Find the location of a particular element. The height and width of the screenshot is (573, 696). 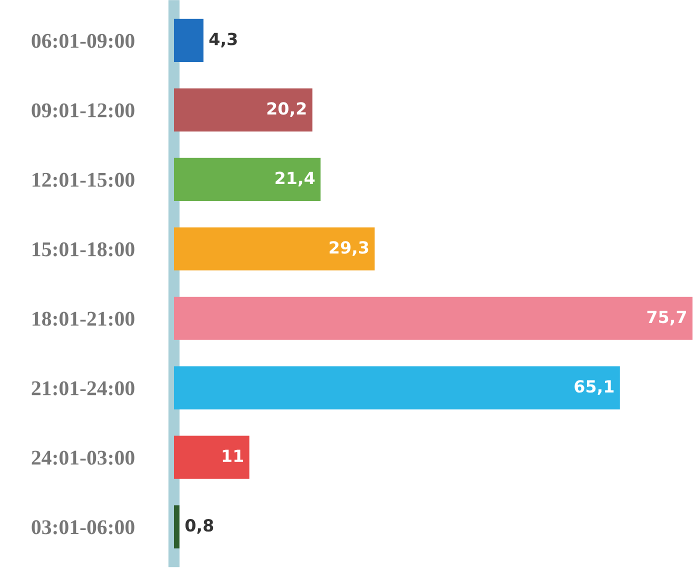

data-label: 20,2 is located at coordinates (286, 109).